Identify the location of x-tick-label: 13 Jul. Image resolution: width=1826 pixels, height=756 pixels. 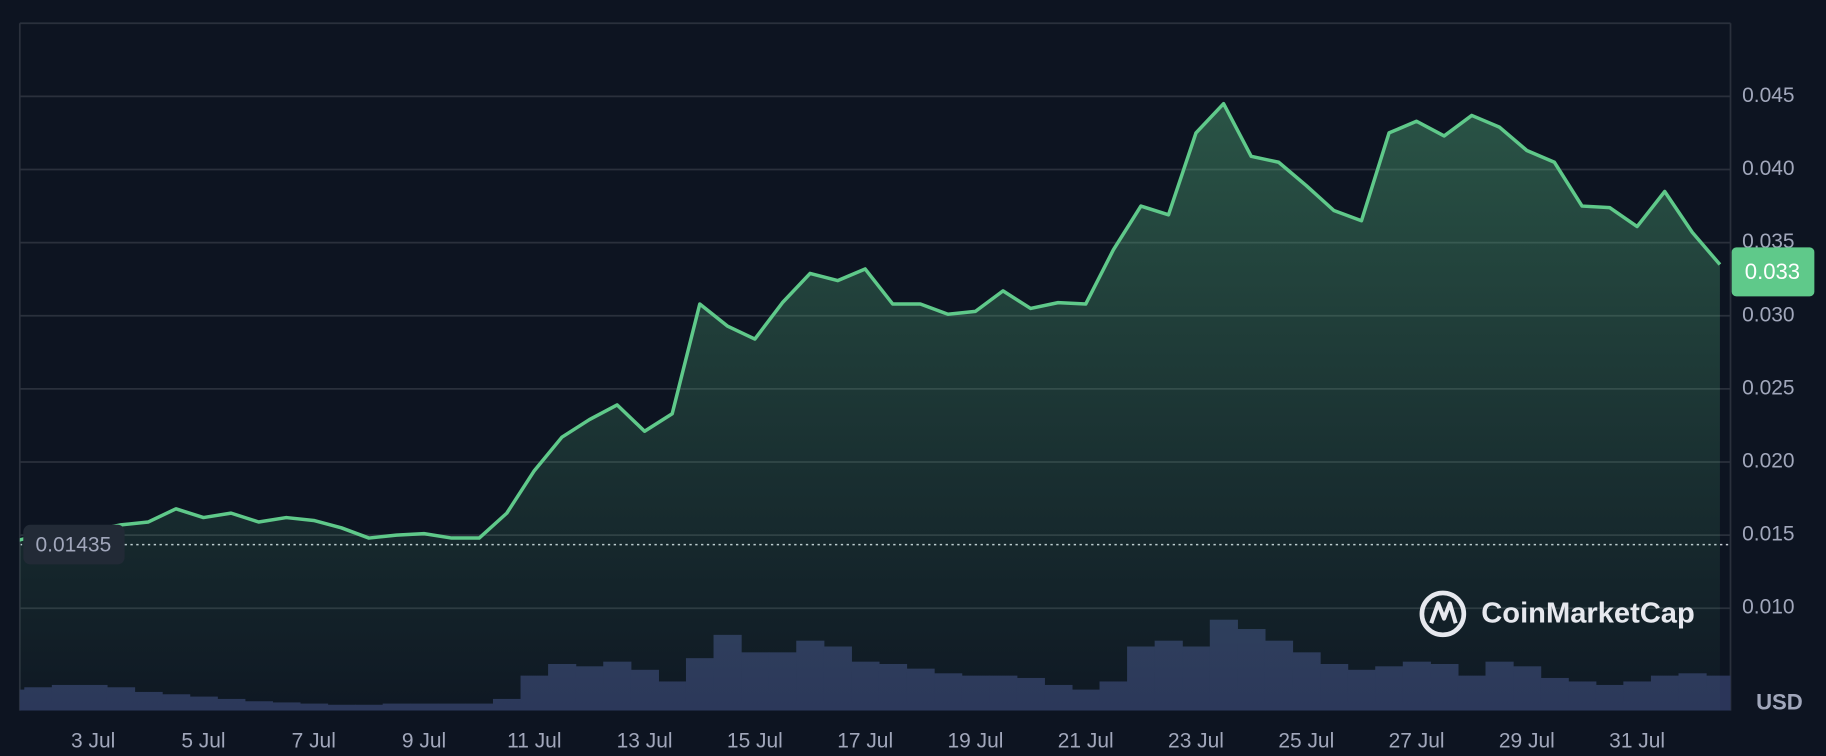
(645, 741).